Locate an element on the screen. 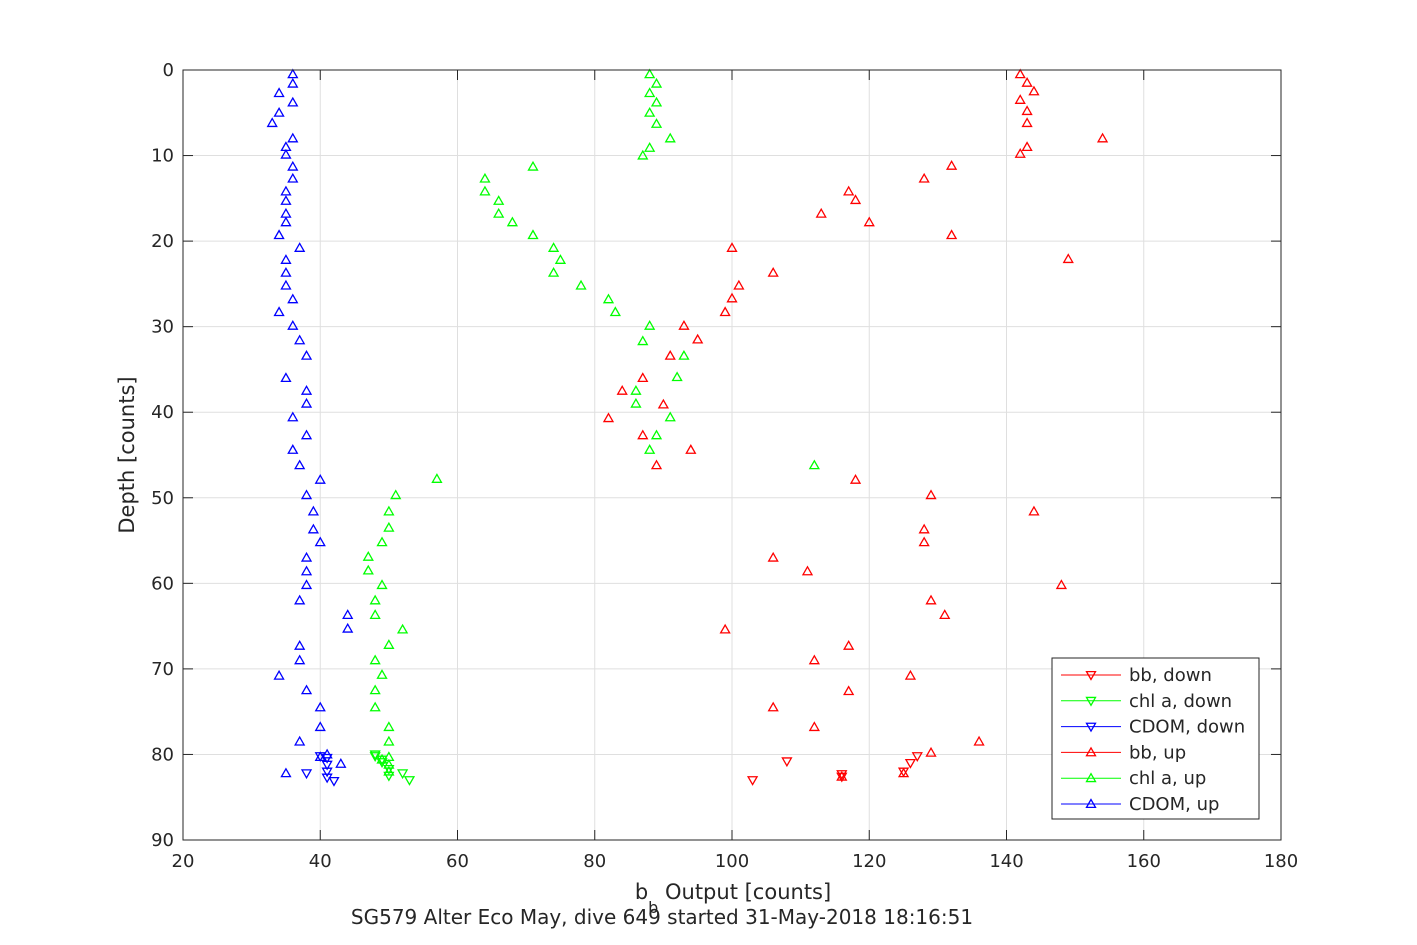 This screenshot has width=1417, height=945. x-tick-label: 80 is located at coordinates (594, 861).